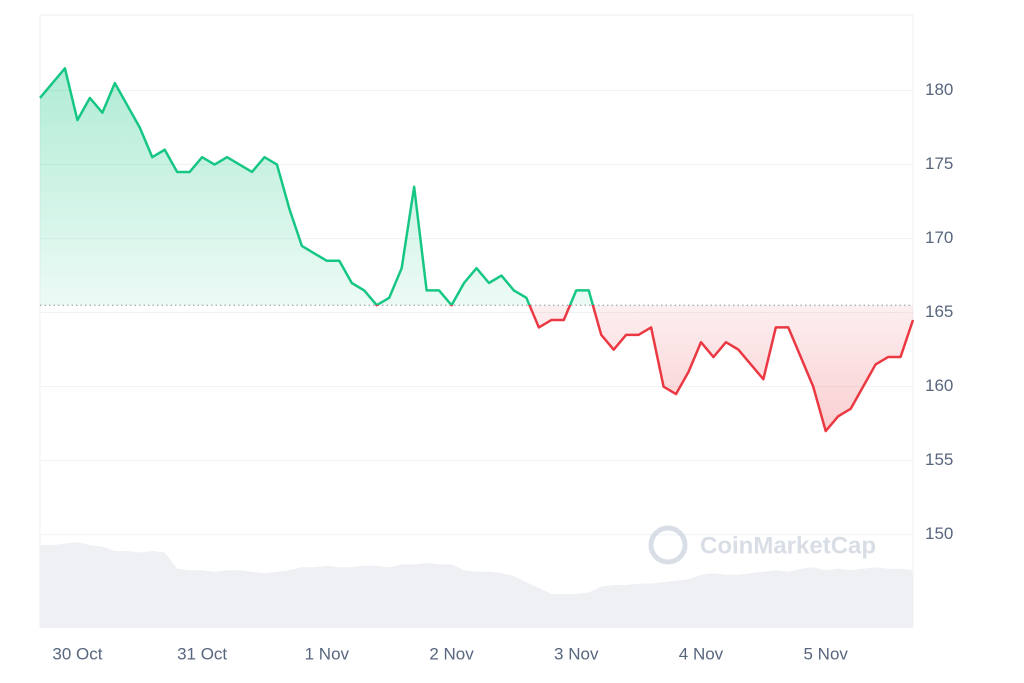  I want to click on x-tick-label: 2 Nov, so click(451, 653).